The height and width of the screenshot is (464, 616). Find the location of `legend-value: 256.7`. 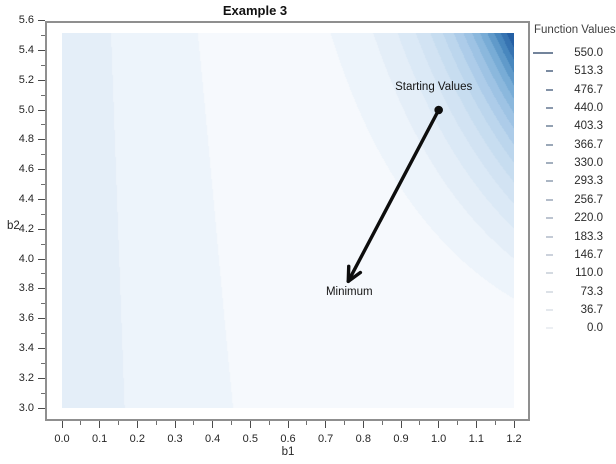

legend-value: 256.7 is located at coordinates (588, 199).